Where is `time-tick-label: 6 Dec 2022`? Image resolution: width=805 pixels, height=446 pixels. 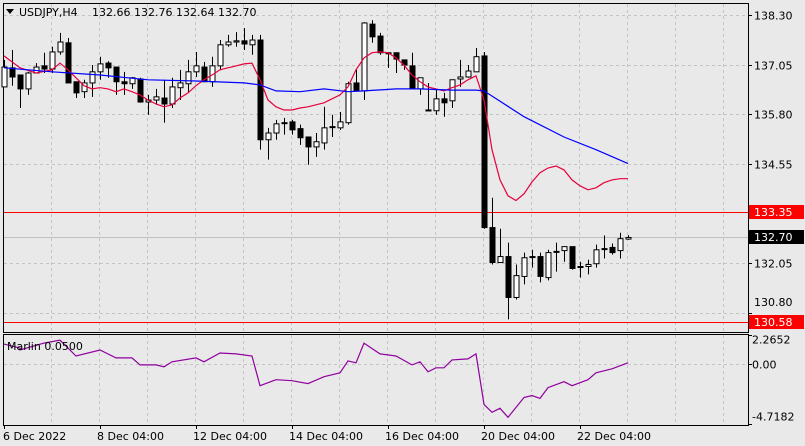 time-tick-label: 6 Dec 2022 is located at coordinates (34, 436).